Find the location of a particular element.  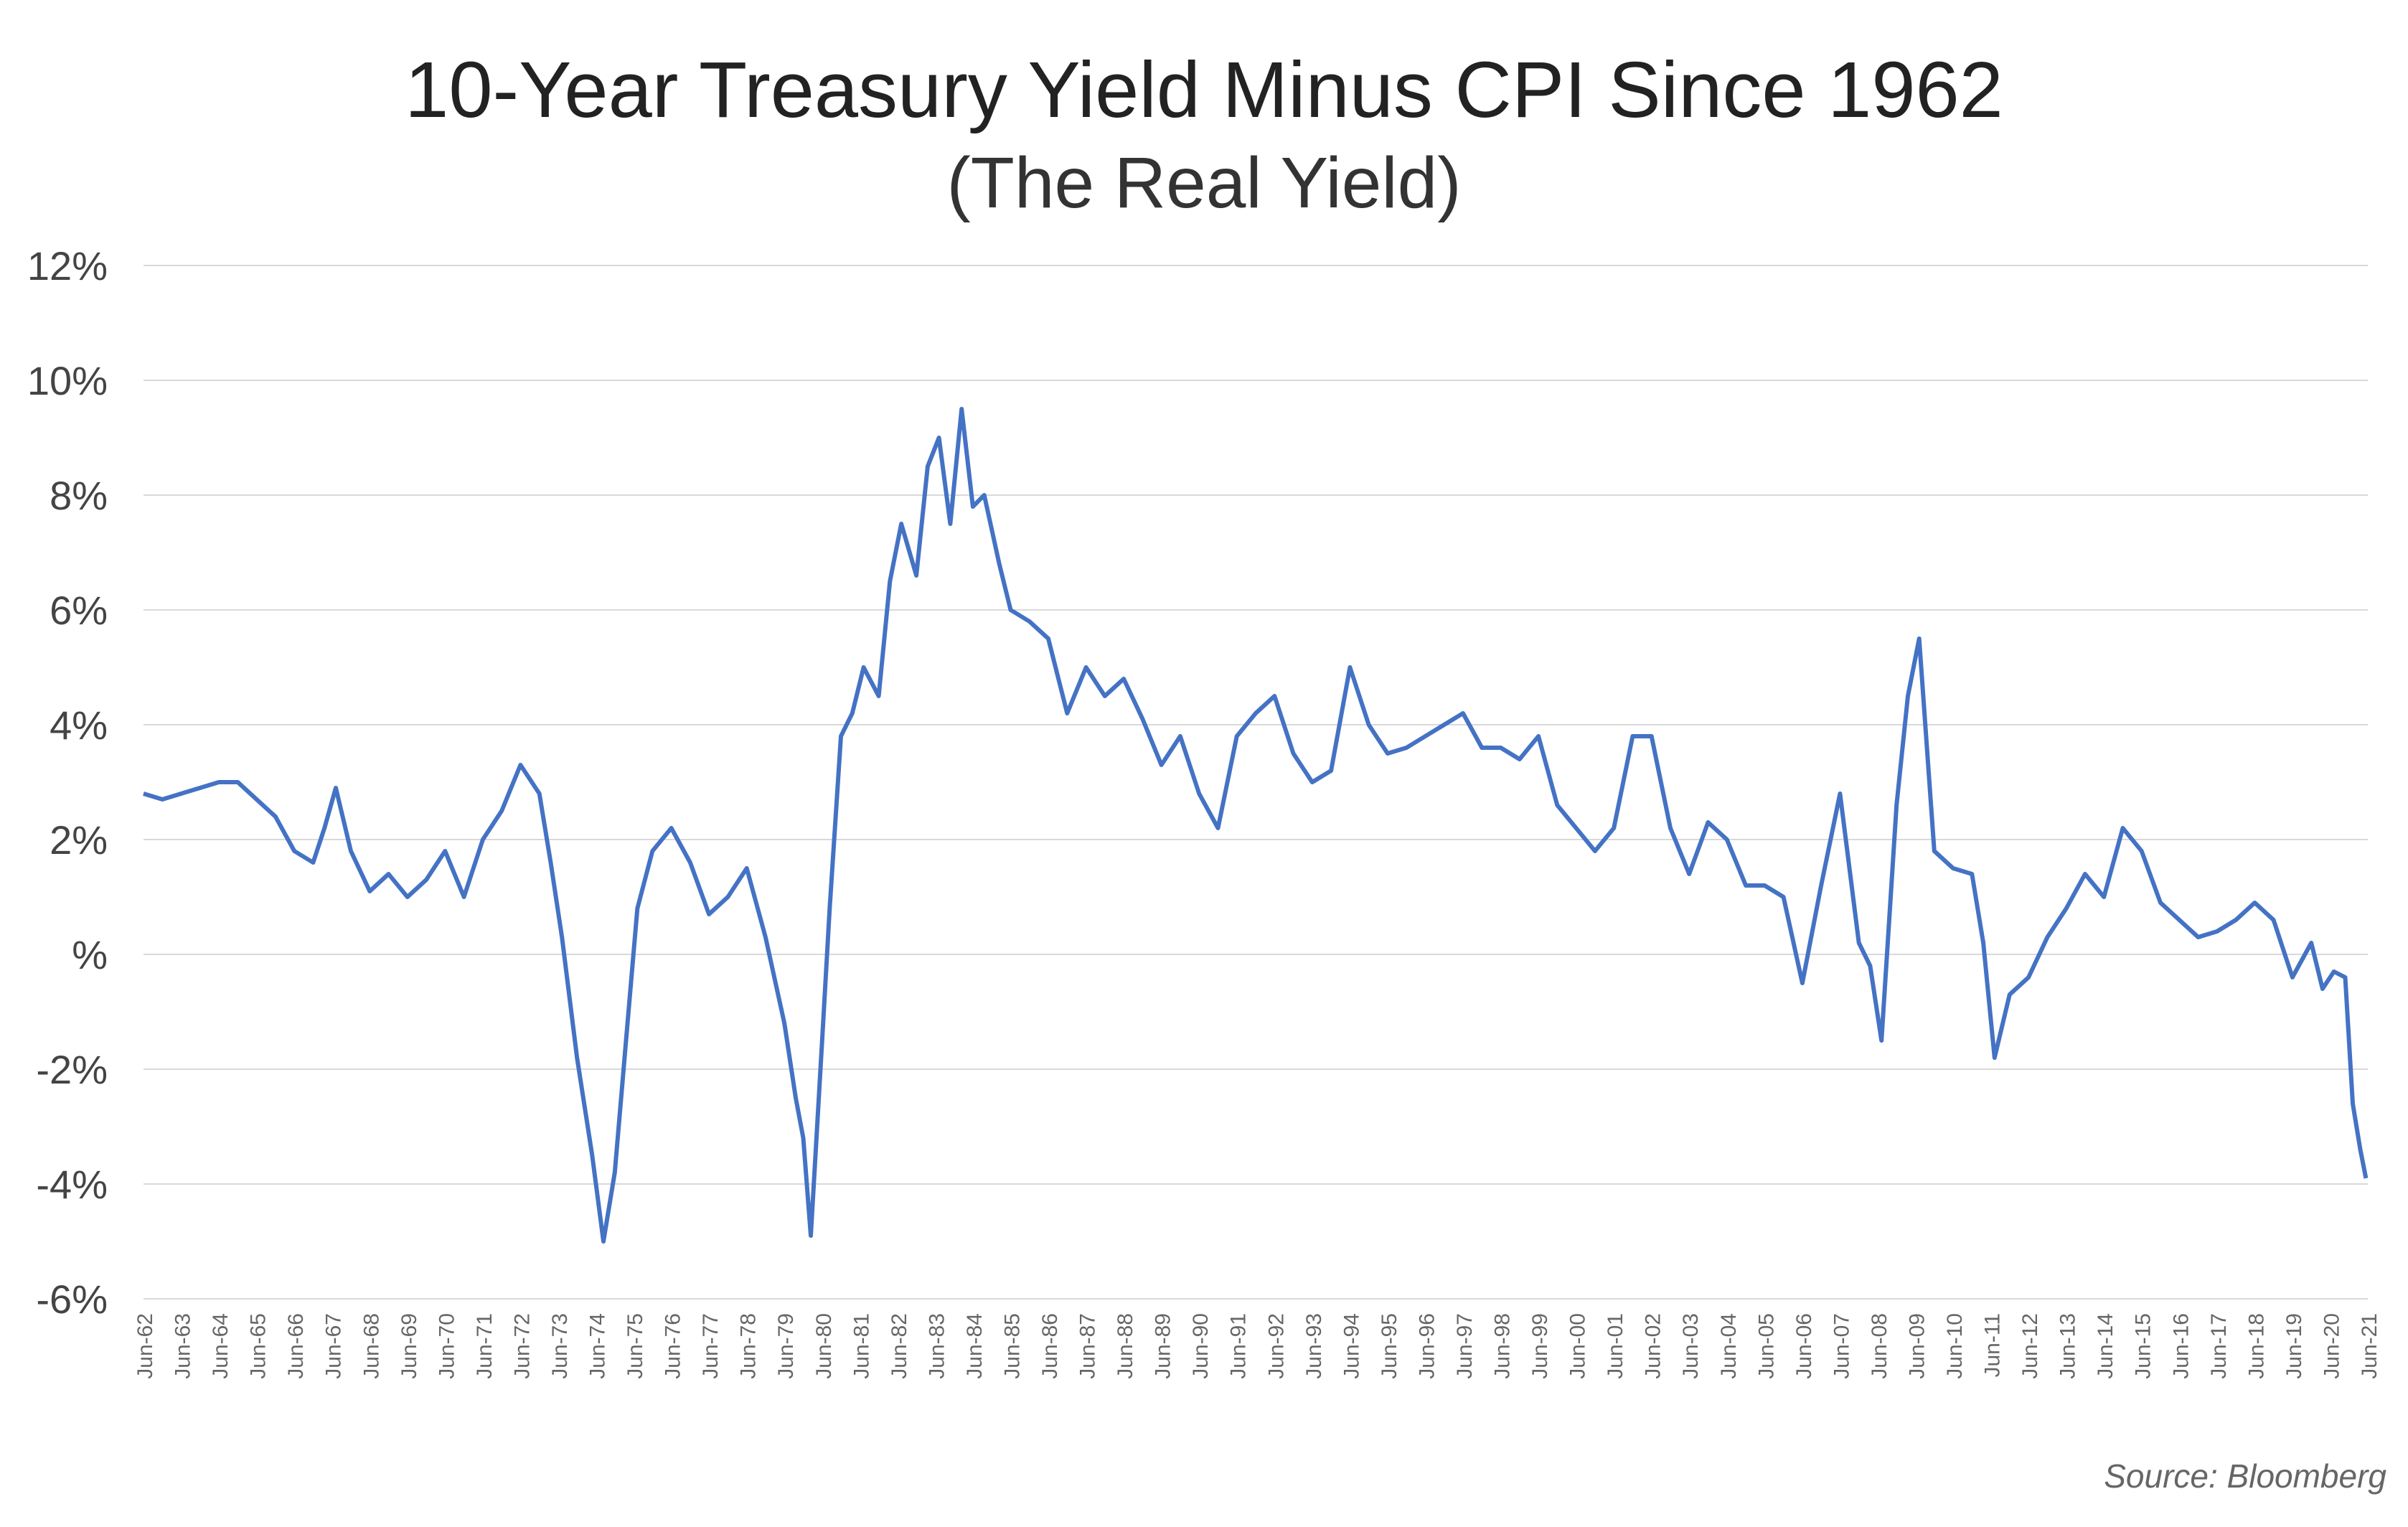

x-tick-label: Jun-04 is located at coordinates (1729, 1346).